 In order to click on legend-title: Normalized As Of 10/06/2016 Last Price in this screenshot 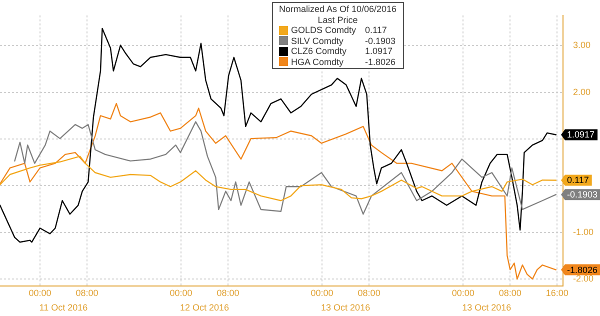, I will do `click(338, 14)`.